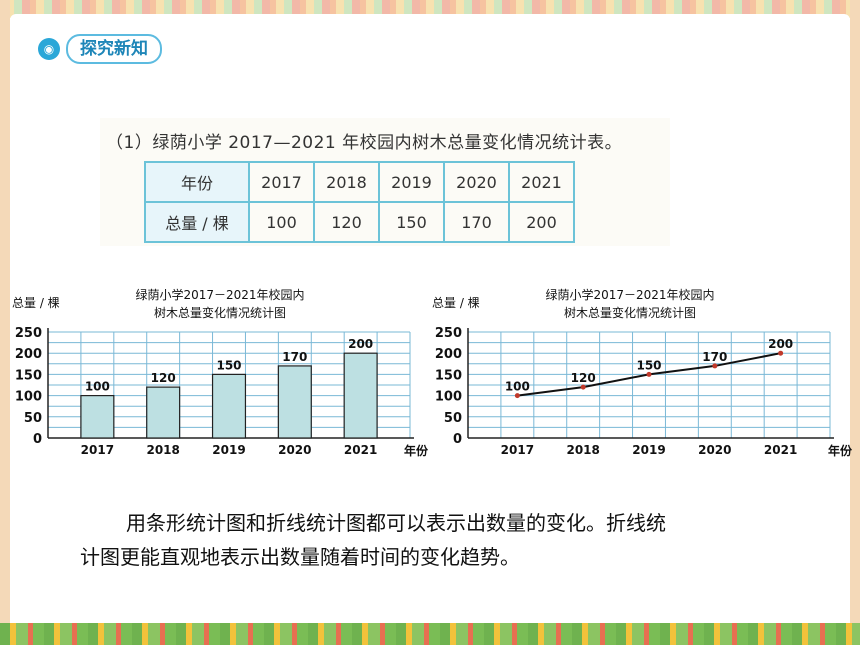 This screenshot has height=645, width=860. I want to click on table-cell: 2019, so click(411, 182).